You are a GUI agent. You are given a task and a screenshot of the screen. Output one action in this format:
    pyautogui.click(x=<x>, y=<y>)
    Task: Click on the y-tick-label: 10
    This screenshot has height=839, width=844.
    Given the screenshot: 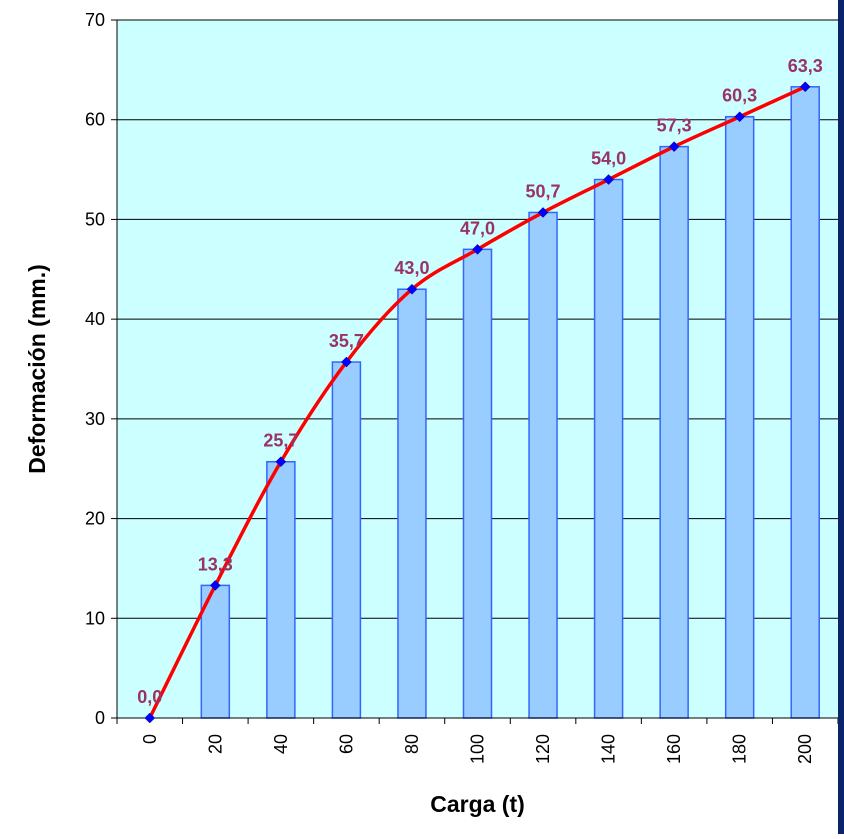 What is the action you would take?
    pyautogui.click(x=95, y=618)
    